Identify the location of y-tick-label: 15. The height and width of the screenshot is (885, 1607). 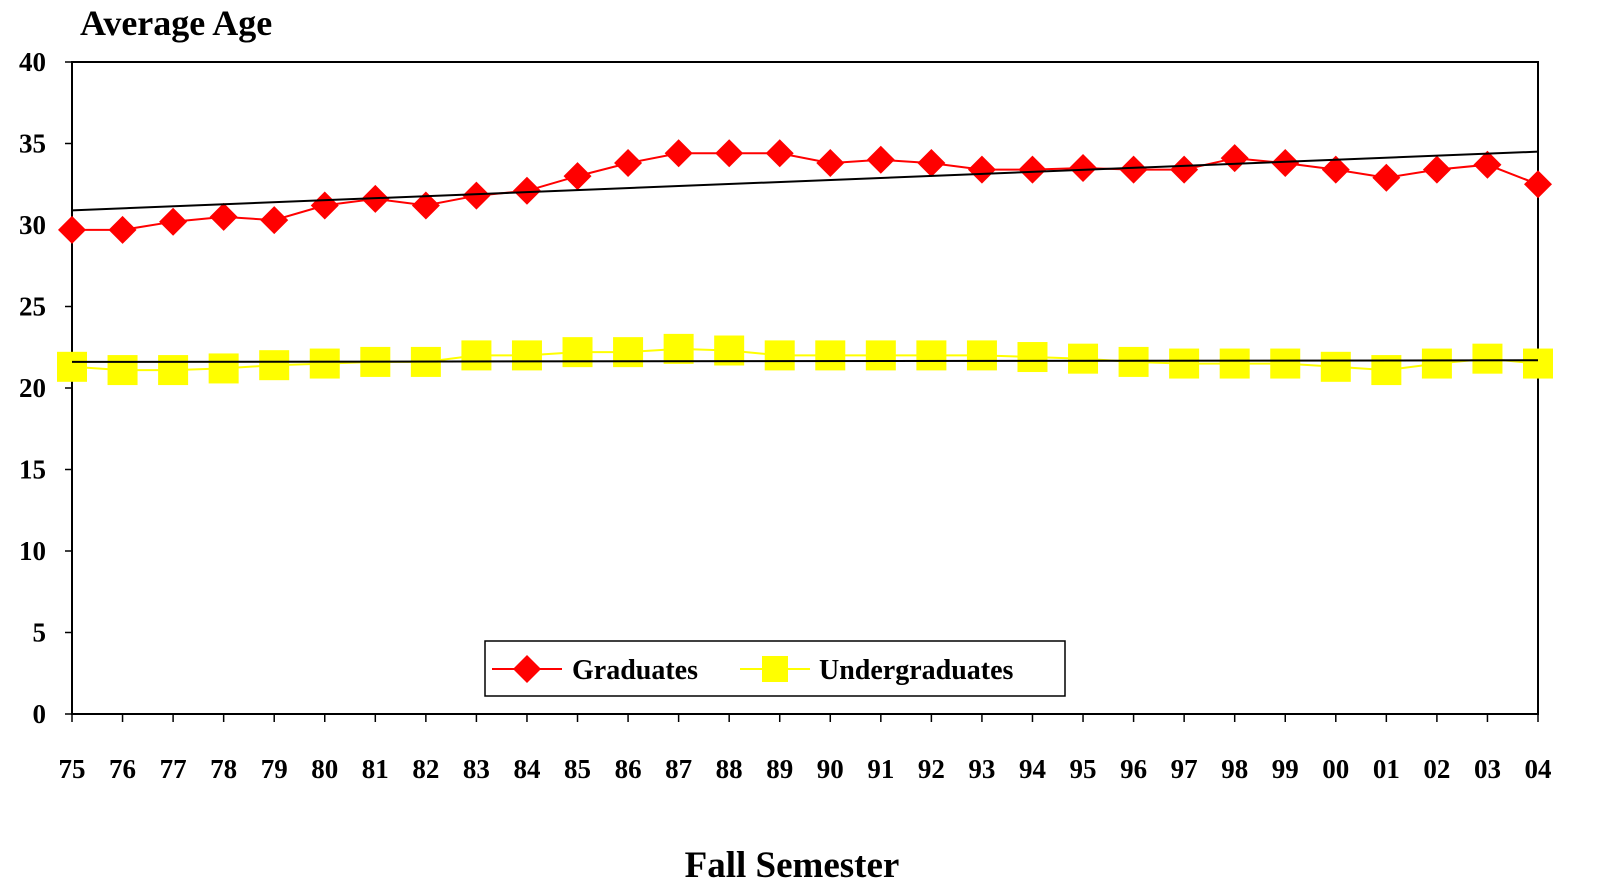
(32, 470).